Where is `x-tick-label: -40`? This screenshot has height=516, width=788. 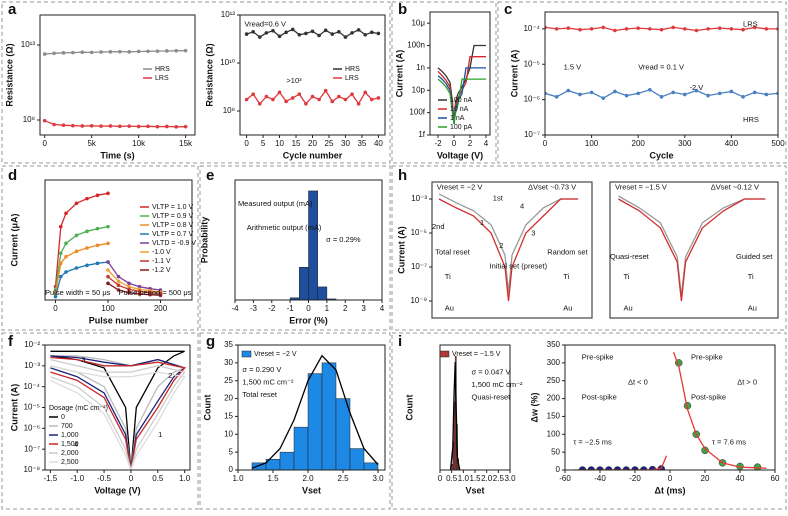 x-tick-label: -40 is located at coordinates (600, 478).